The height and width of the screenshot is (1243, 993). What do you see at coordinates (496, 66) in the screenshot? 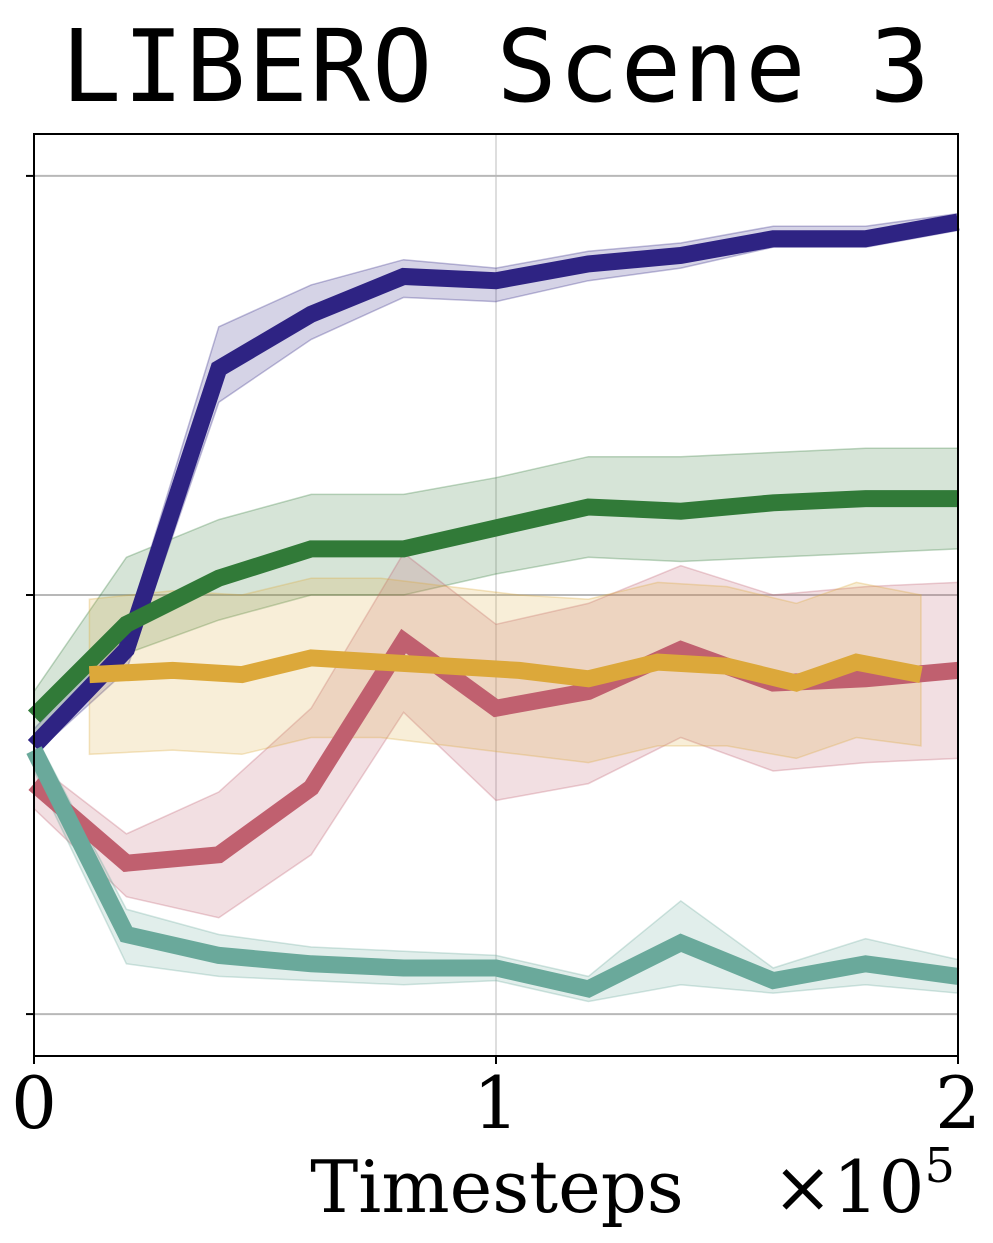
I see `chart-title: LIBERO Scene 3` at bounding box center [496, 66].